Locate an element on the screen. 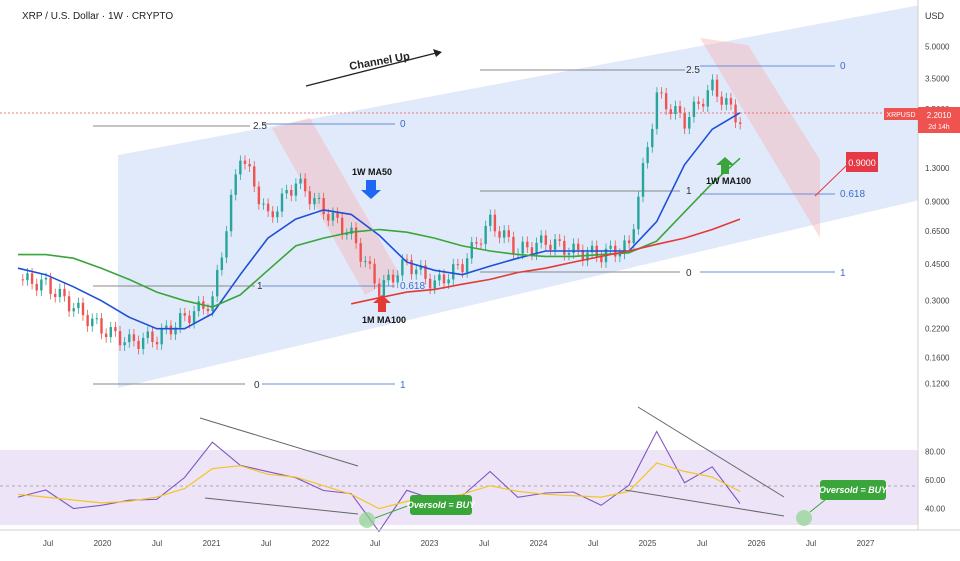  rsi-tick-2: 40.00 is located at coordinates (935, 509).